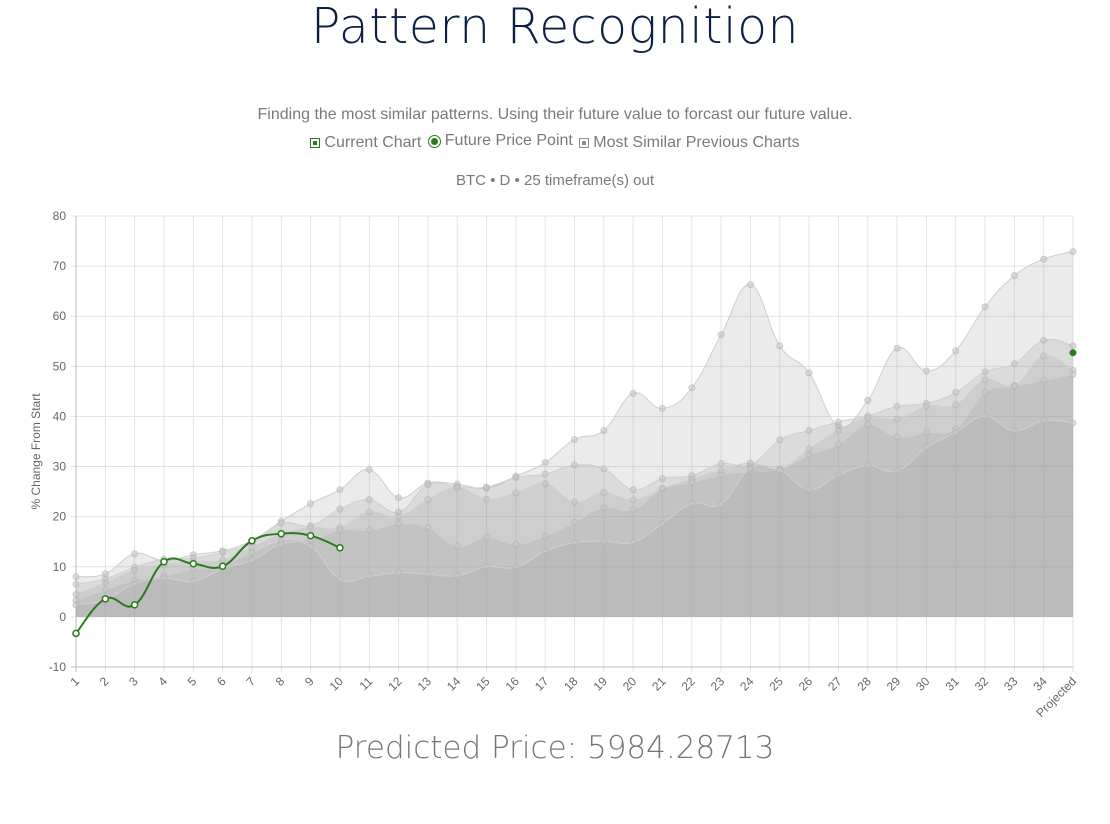 The width and height of the screenshot is (1110, 824). Describe the element at coordinates (309, 681) in the screenshot. I see `x-tick-label: 9` at that location.